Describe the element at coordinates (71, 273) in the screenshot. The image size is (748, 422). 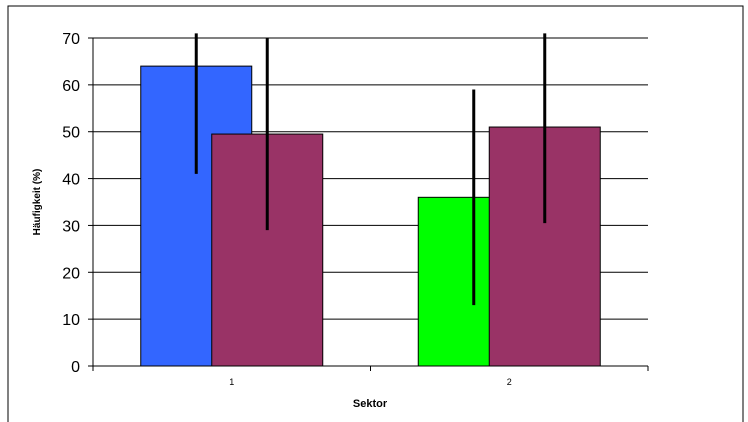
I see `y-tick-label-20: 20` at that location.